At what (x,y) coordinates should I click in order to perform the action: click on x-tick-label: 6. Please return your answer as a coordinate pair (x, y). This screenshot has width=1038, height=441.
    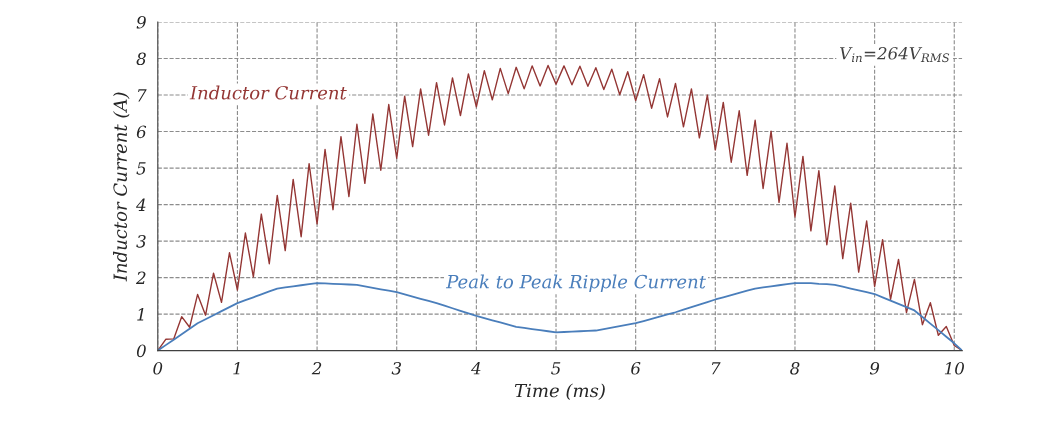
    Looking at the image, I should click on (636, 368).